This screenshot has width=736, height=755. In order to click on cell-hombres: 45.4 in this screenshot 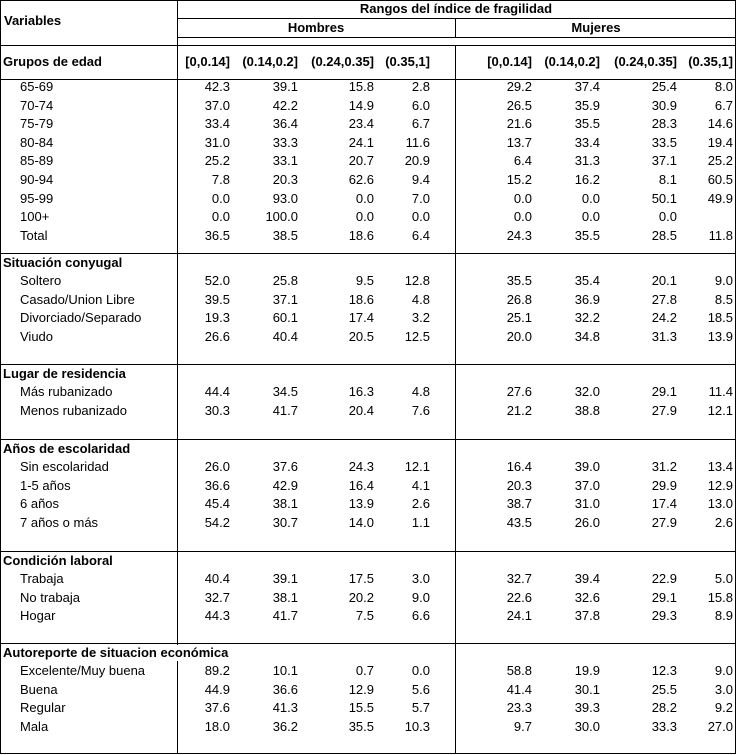, I will do `click(217, 504)`.